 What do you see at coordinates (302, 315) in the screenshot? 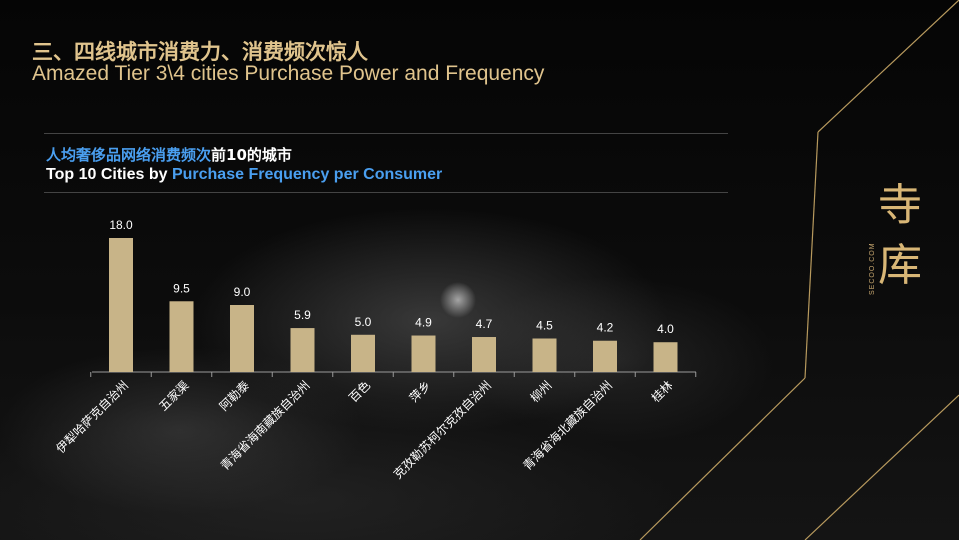
I see `bar-value-label: 5.9` at bounding box center [302, 315].